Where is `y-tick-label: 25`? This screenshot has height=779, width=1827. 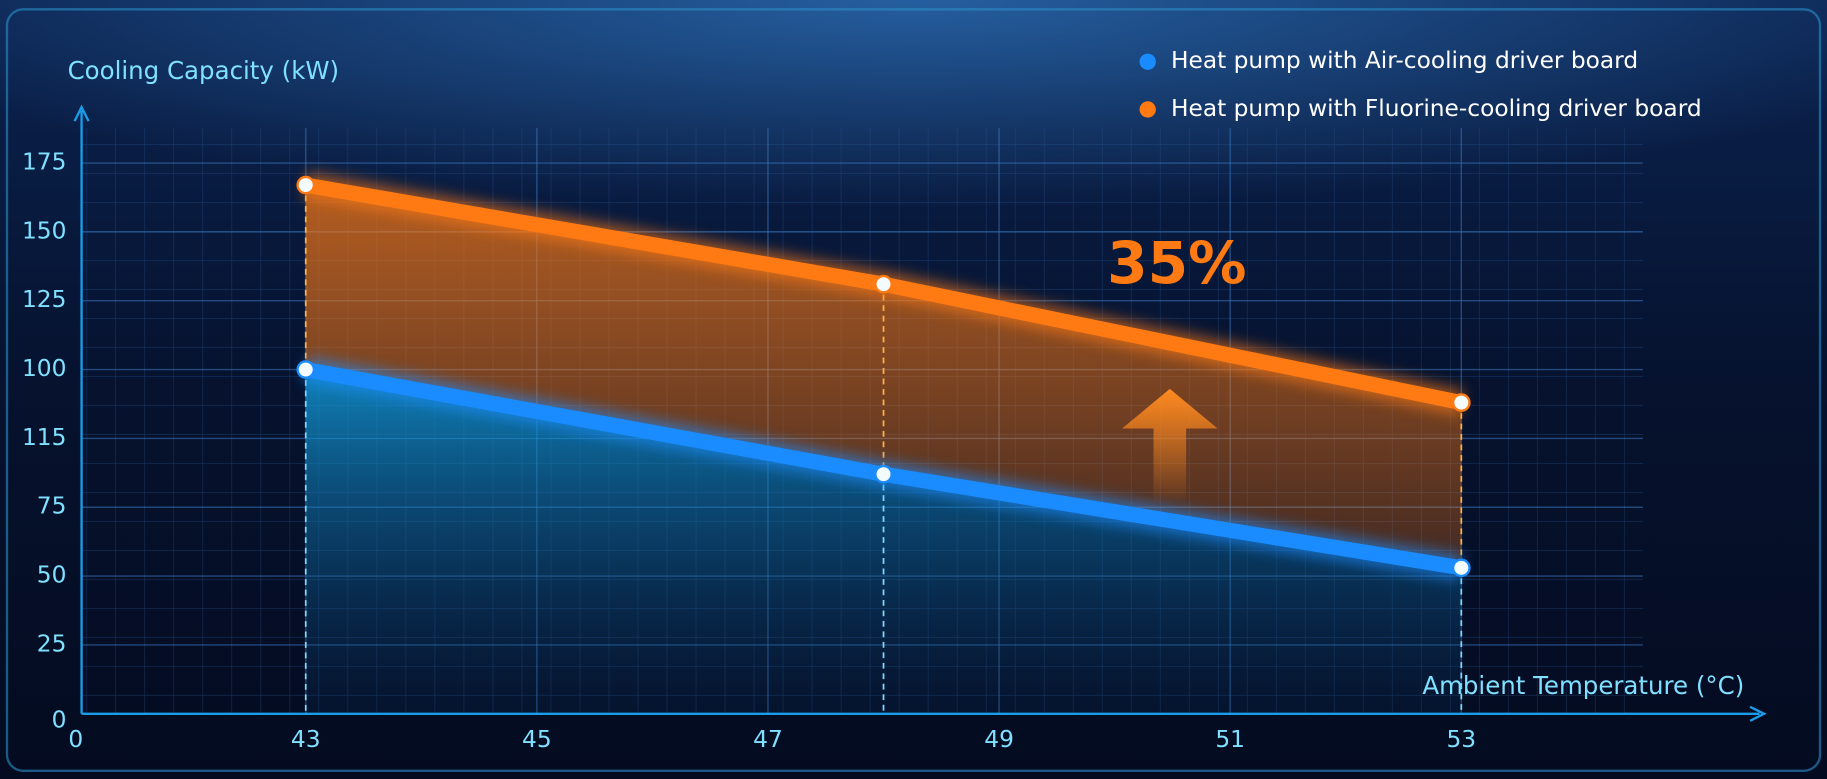 y-tick-label: 25 is located at coordinates (52, 643).